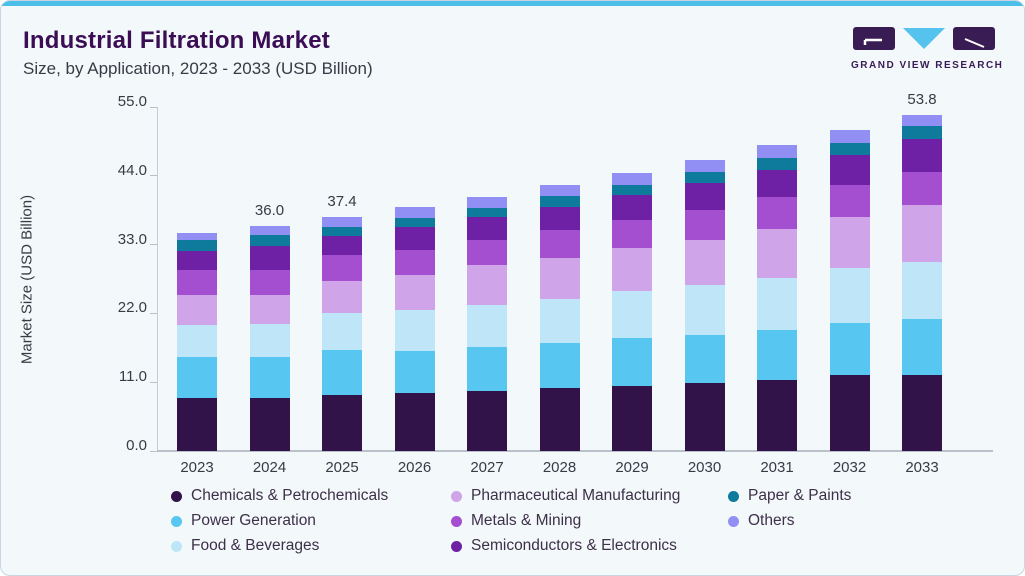  I want to click on legend-item-paper-paints: Paper & Paints, so click(789, 496).